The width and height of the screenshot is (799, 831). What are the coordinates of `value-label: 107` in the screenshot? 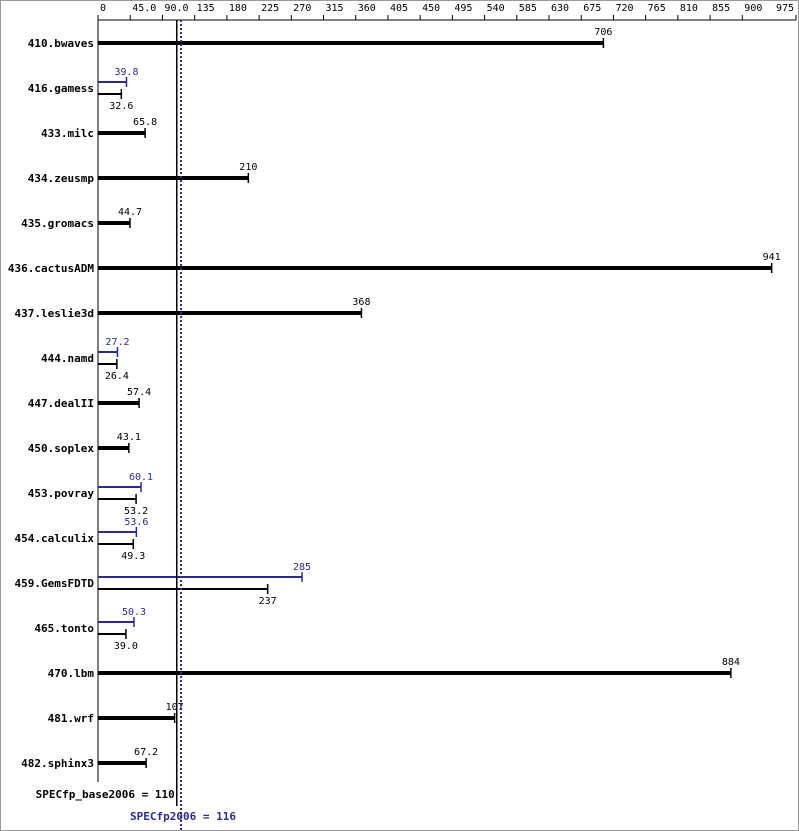 It's located at (175, 707).